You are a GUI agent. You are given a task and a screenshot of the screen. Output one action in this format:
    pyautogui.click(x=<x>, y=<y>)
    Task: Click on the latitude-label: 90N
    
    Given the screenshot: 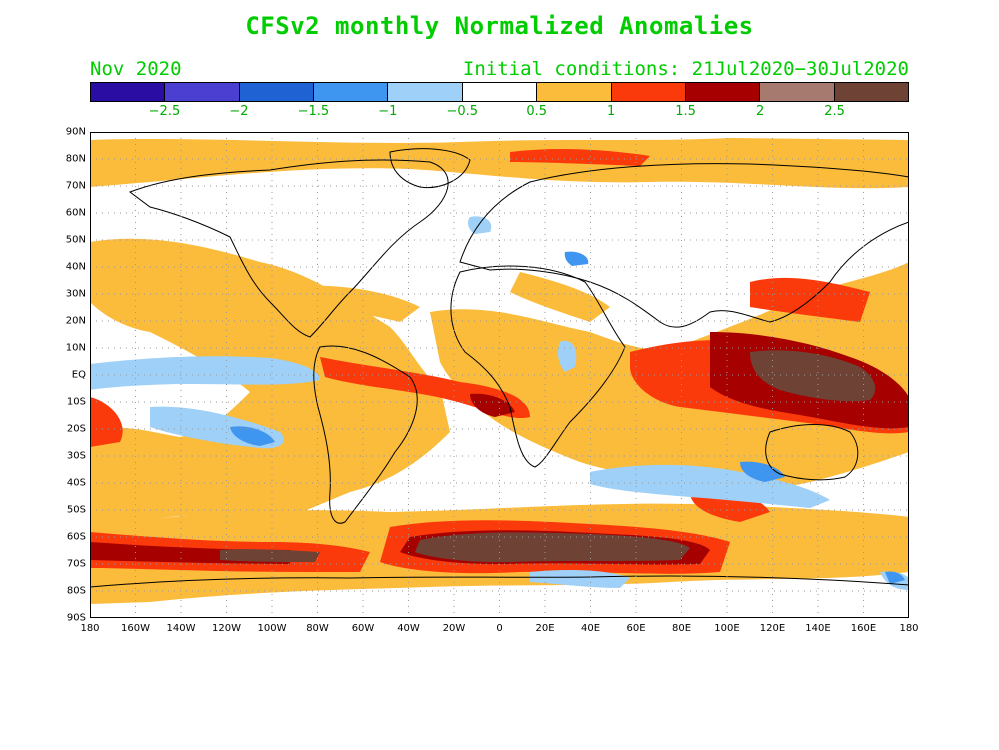 What is the action you would take?
    pyautogui.click(x=75, y=132)
    